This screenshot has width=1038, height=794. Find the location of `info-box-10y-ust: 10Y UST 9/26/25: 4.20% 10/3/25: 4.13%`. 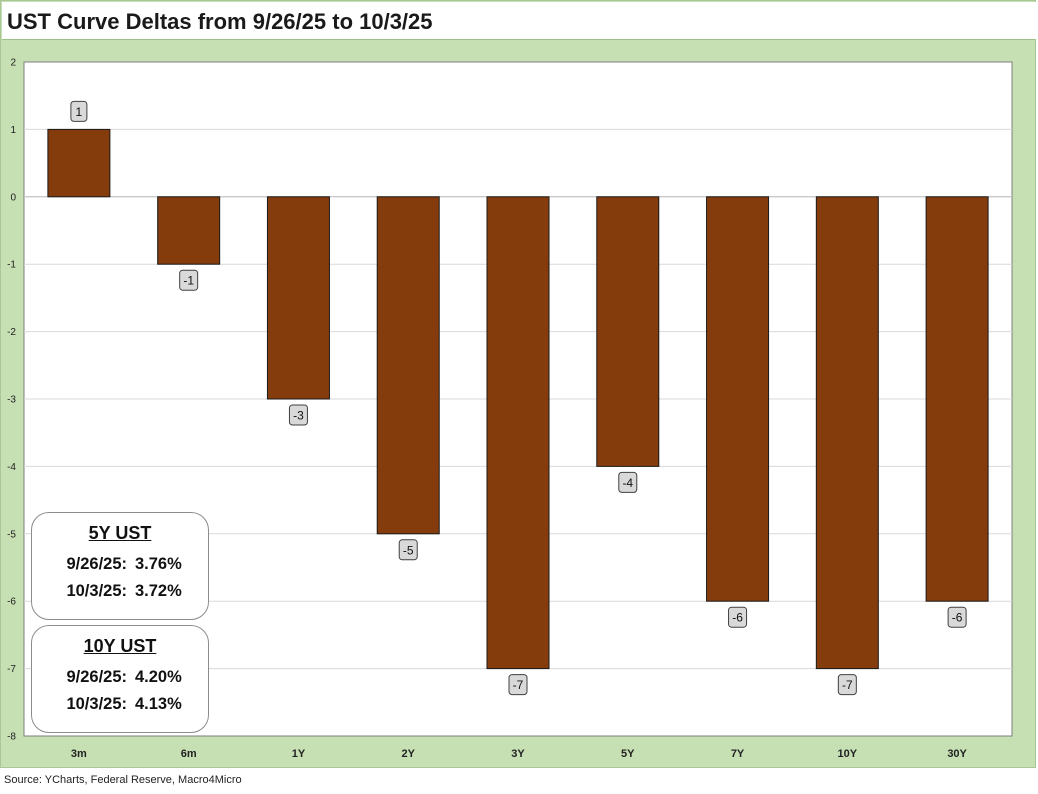

info-box-10y-ust: 10Y UST 9/26/25: 4.20% 10/3/25: 4.13% is located at coordinates (120, 679).